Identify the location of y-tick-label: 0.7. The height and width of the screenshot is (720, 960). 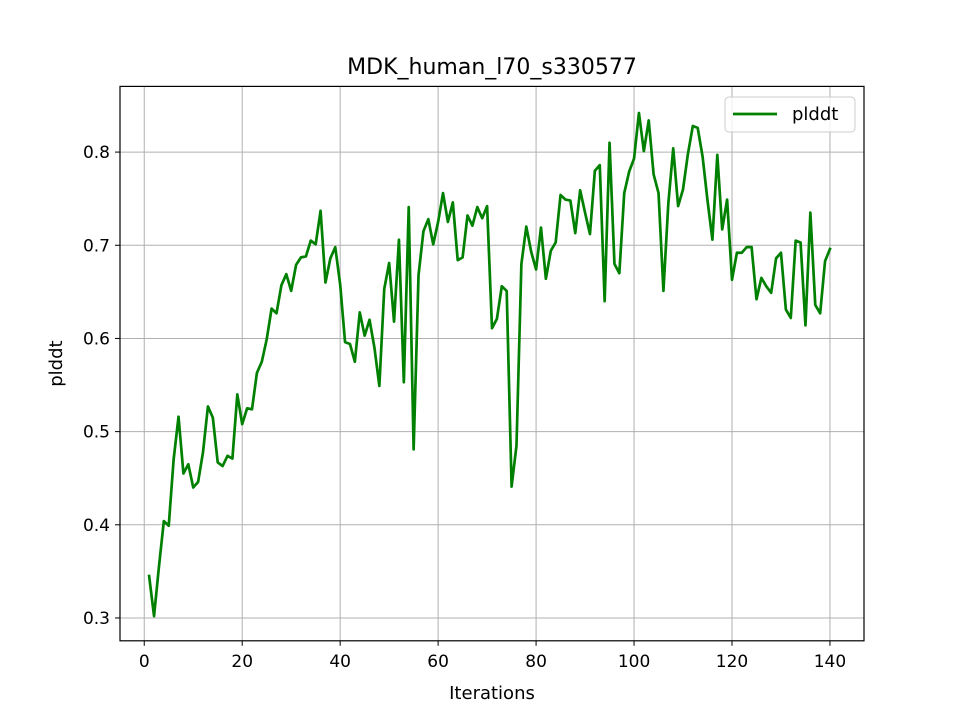
(96, 246).